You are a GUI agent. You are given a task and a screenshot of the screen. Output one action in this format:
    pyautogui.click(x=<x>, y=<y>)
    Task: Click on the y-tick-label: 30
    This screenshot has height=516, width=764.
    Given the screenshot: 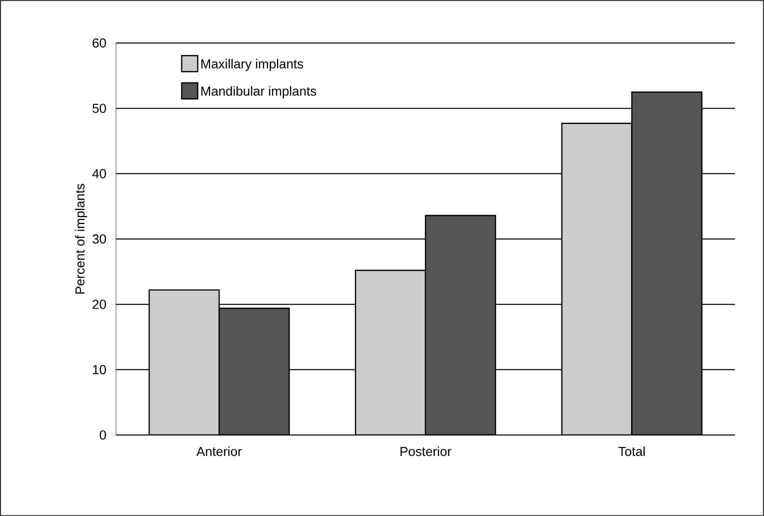 What is the action you would take?
    pyautogui.click(x=99, y=239)
    